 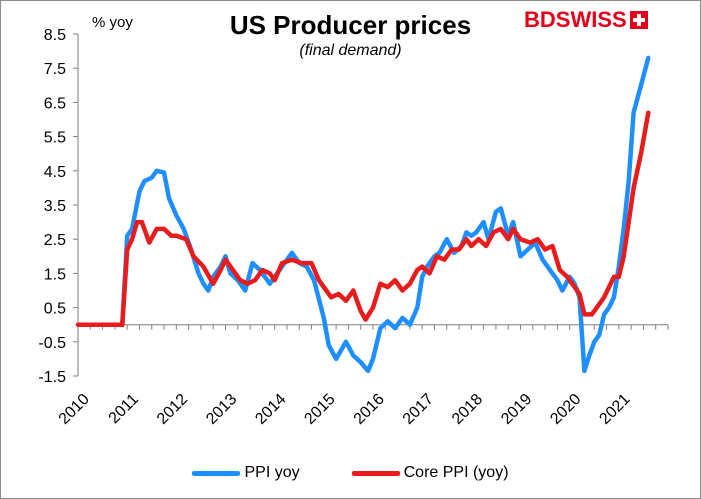 I want to click on y-tick-label: 0.5, so click(x=55, y=309).